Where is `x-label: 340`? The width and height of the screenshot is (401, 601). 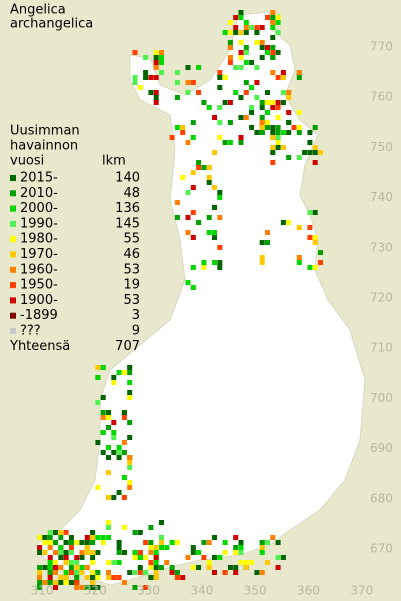 x-label: 340 is located at coordinates (201, 591).